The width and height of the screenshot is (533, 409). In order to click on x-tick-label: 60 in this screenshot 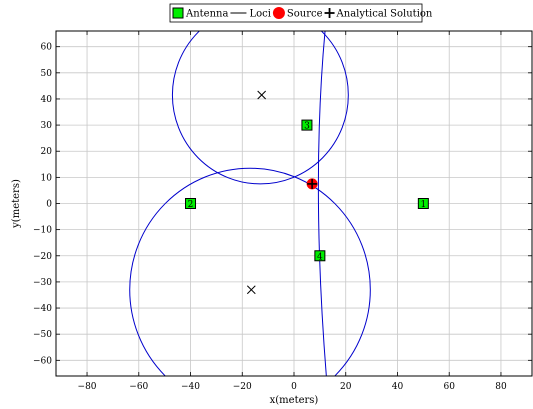, I will do `click(449, 387)`.